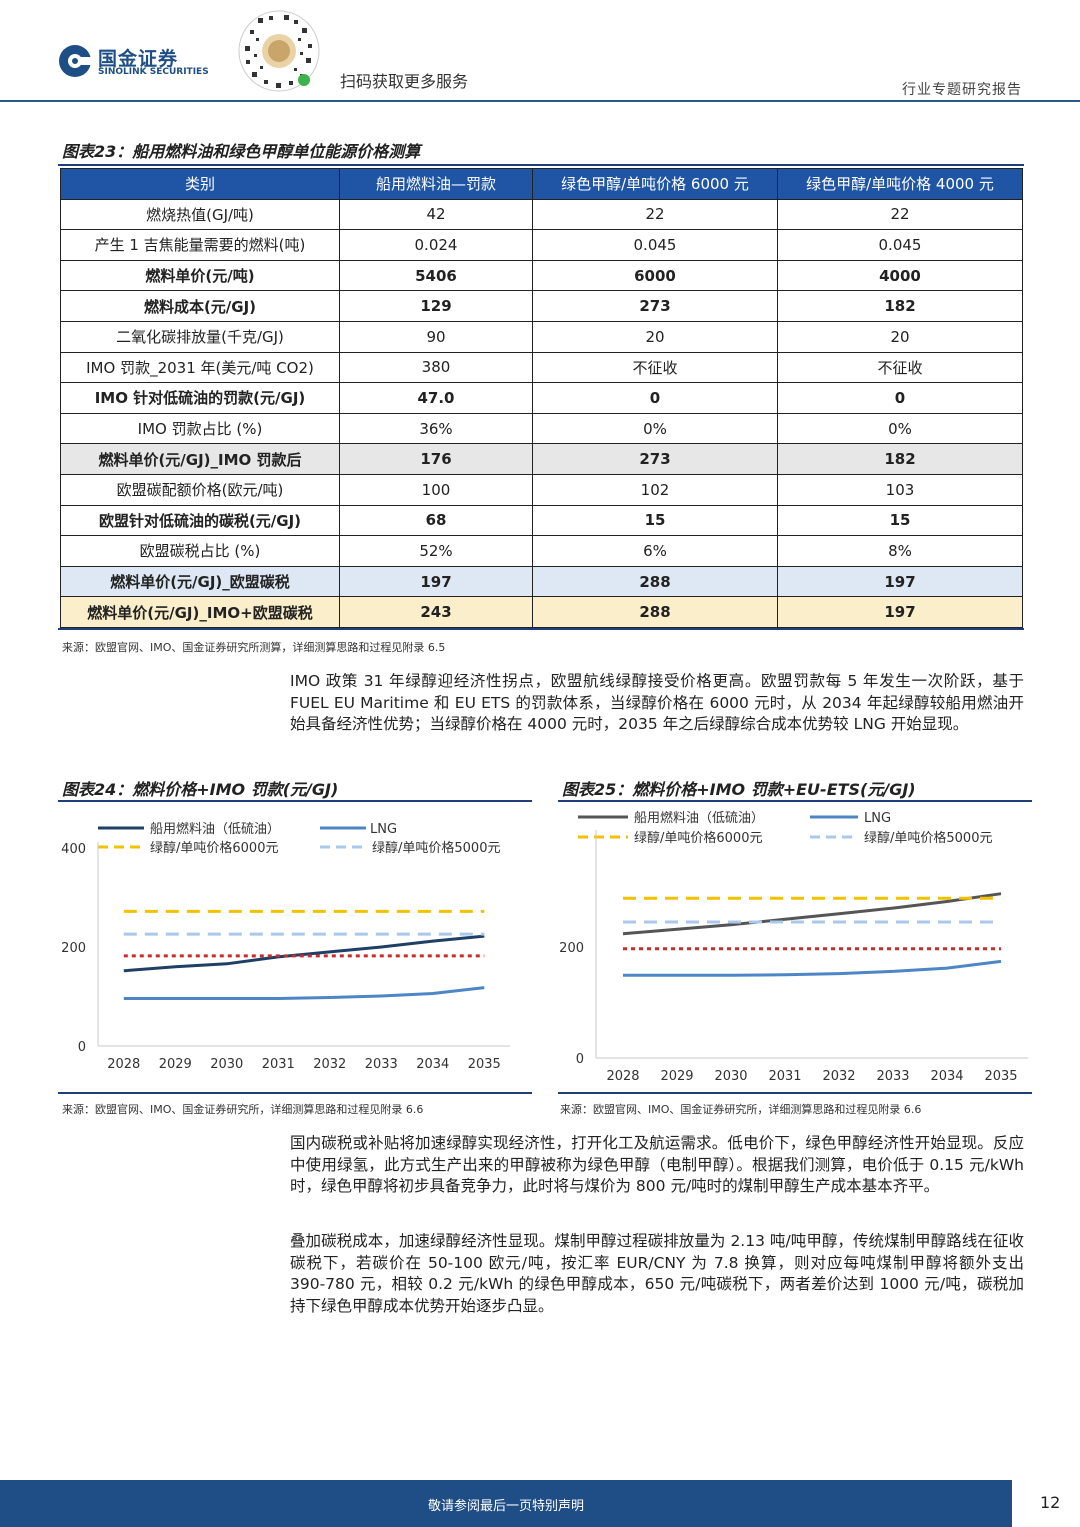  Describe the element at coordinates (436, 245) in the screenshot. I see `cell: 0.024` at that location.